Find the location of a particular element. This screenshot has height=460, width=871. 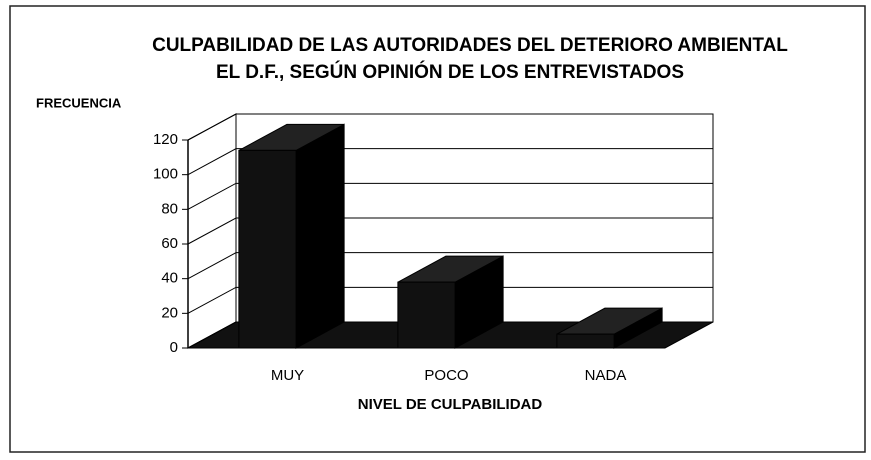

x-tick-label: NADA is located at coordinates (606, 375).